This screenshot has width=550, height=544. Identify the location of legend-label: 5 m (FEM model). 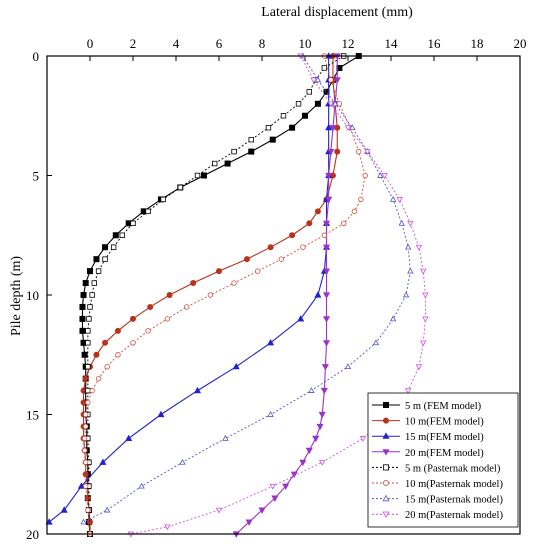
(443, 406).